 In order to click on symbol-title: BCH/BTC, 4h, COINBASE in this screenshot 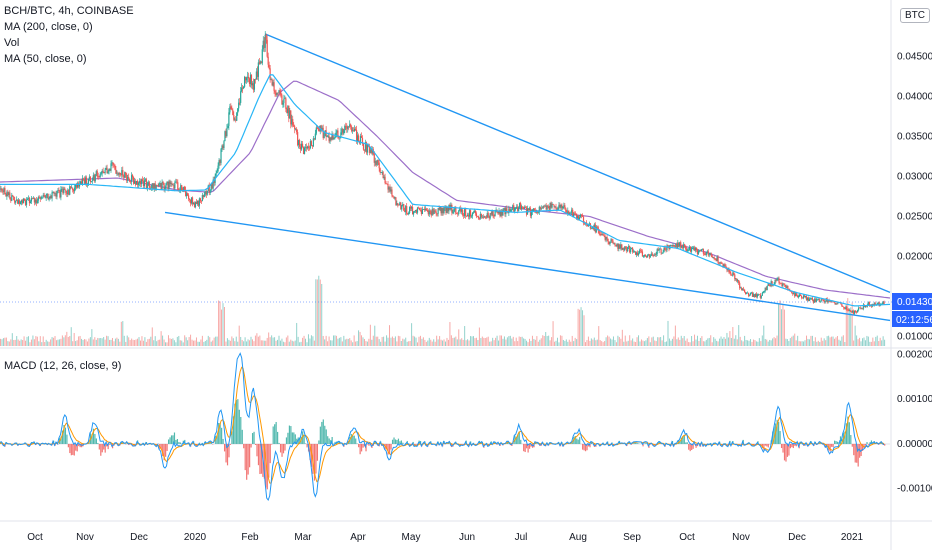, I will do `click(69, 11)`.